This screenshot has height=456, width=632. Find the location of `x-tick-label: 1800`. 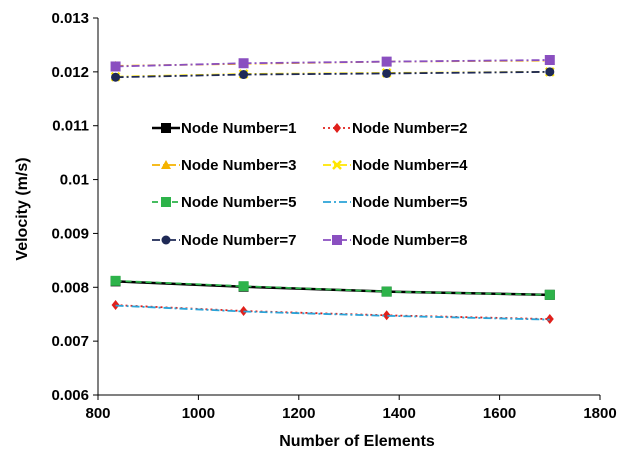

x-tick-label: 1800 is located at coordinates (599, 413).